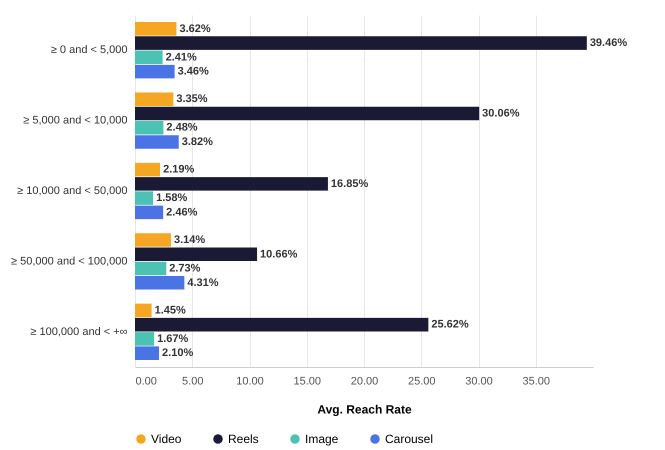  What do you see at coordinates (450, 324) in the screenshot?
I see `data-label: 25.62%` at bounding box center [450, 324].